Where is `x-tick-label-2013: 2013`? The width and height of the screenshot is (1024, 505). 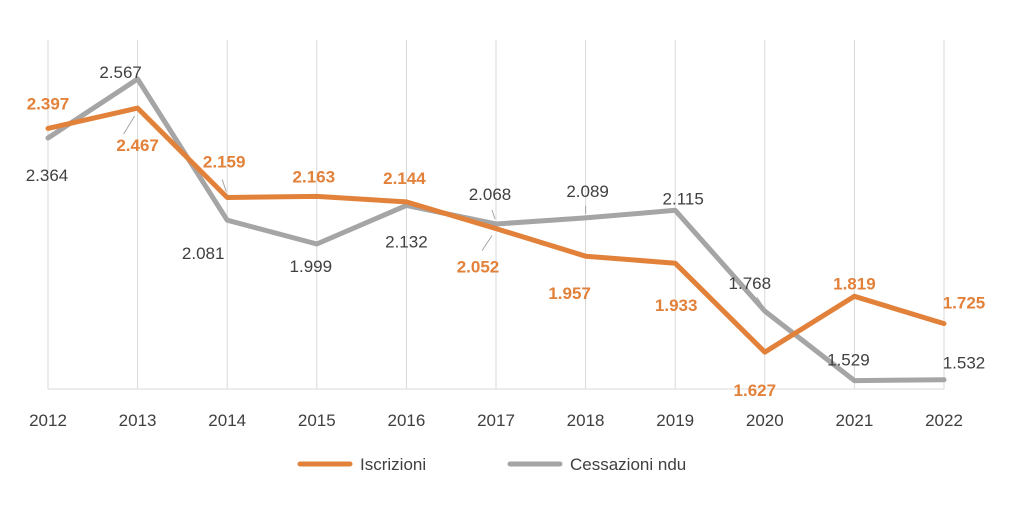
x-tick-label-2013: 2013 is located at coordinates (138, 420).